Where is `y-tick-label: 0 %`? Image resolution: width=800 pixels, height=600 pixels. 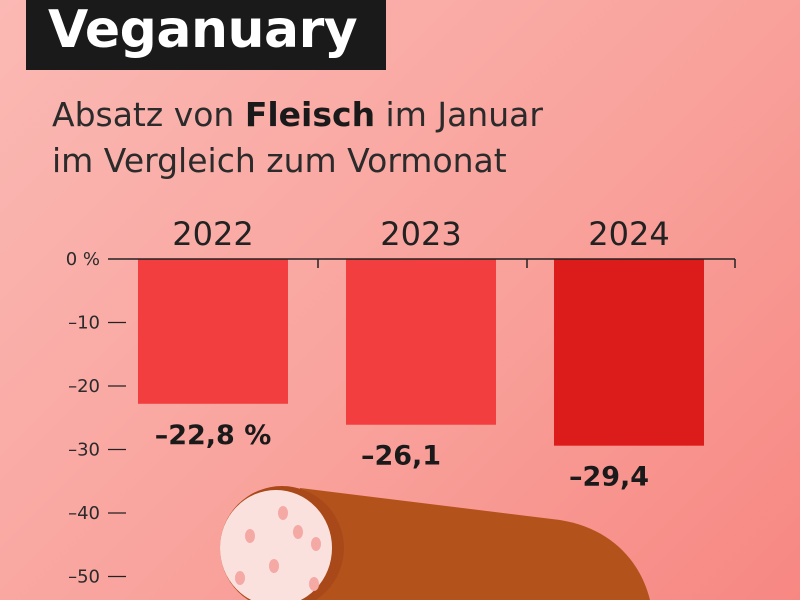
y-tick-label: 0 % is located at coordinates (83, 259).